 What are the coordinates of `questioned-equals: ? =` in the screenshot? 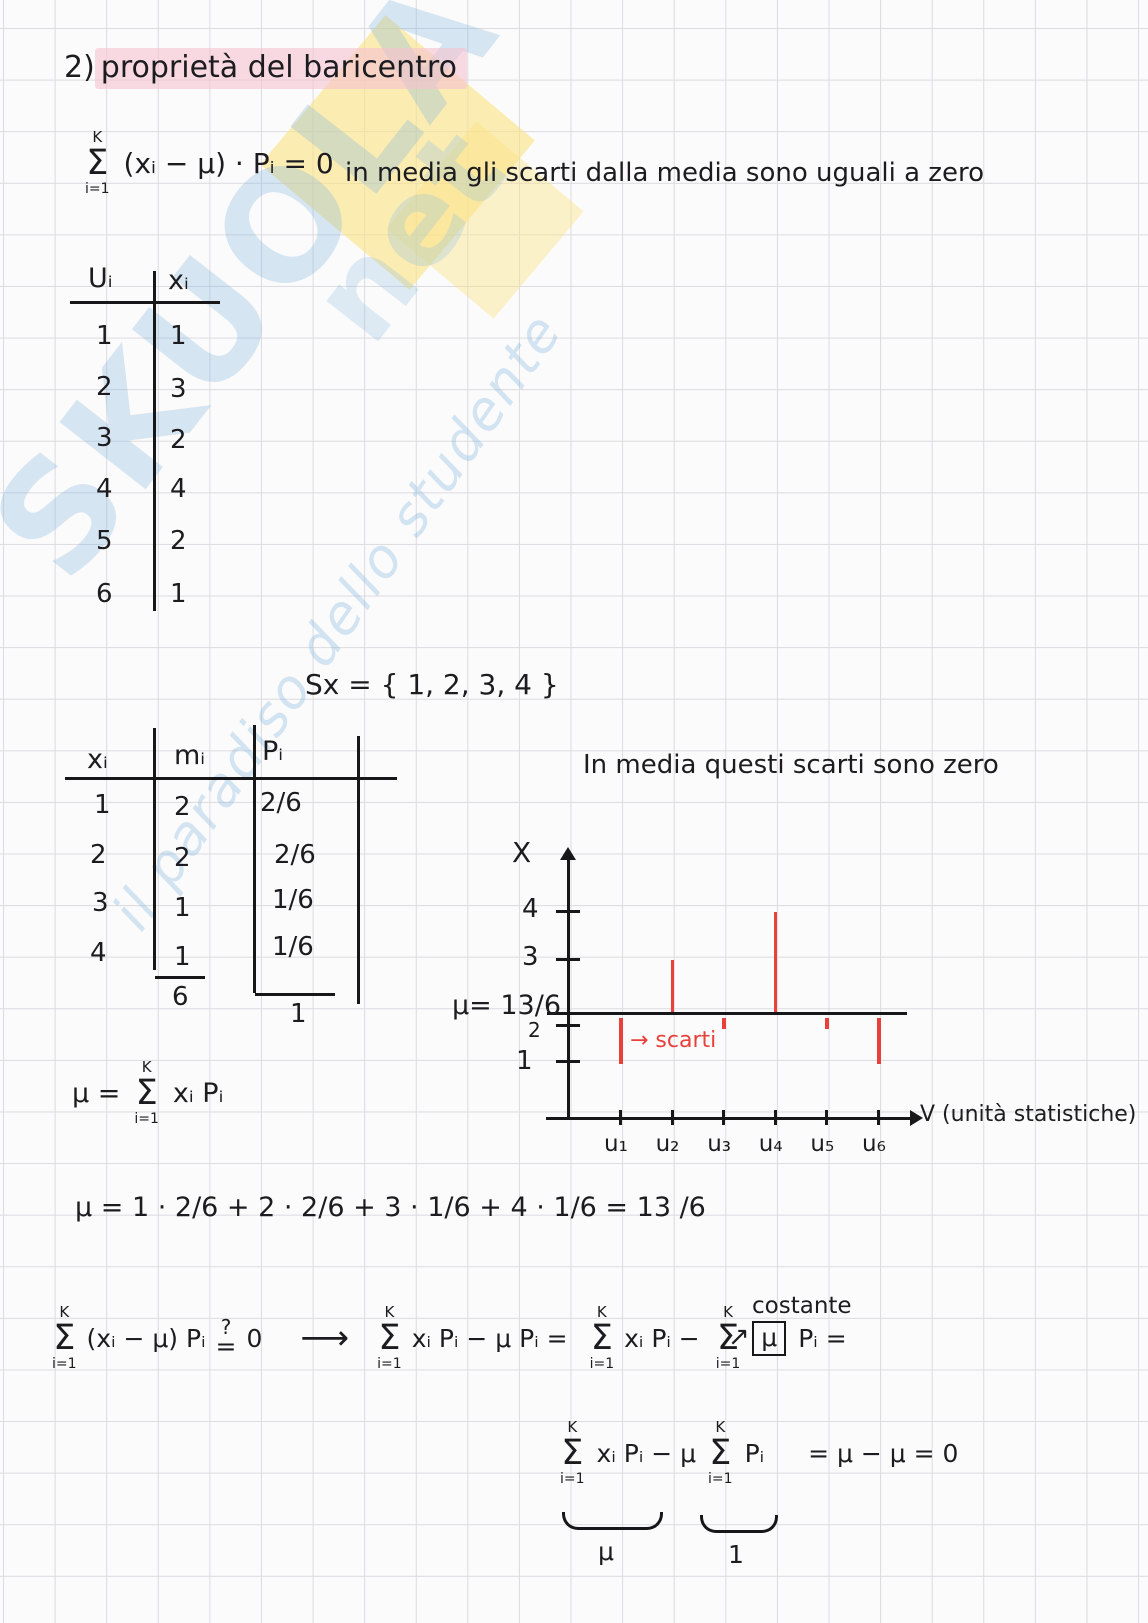 It's located at (226, 1339).